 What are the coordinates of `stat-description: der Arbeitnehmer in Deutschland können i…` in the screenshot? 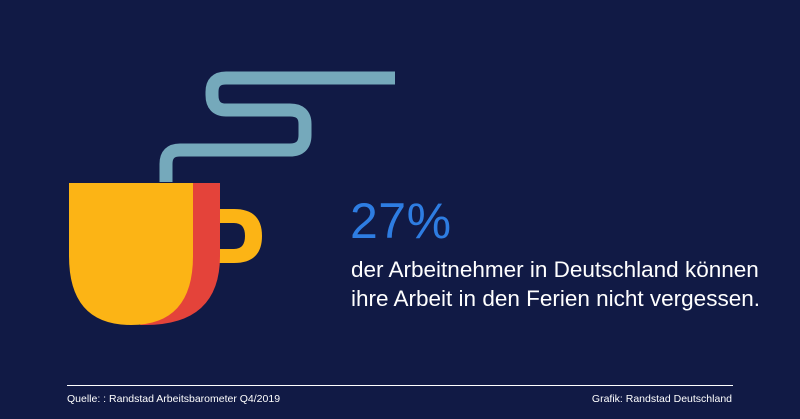 It's located at (555, 284).